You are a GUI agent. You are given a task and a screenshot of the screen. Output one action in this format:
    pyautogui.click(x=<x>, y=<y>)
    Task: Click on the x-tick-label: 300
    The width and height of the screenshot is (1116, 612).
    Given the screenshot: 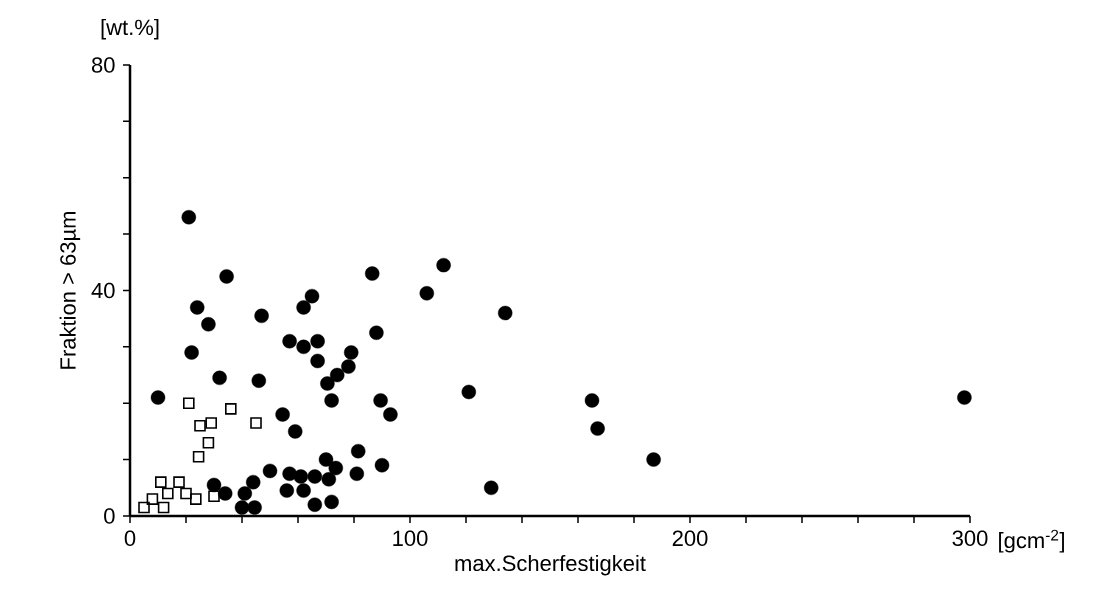 What is the action you would take?
    pyautogui.click(x=970, y=538)
    